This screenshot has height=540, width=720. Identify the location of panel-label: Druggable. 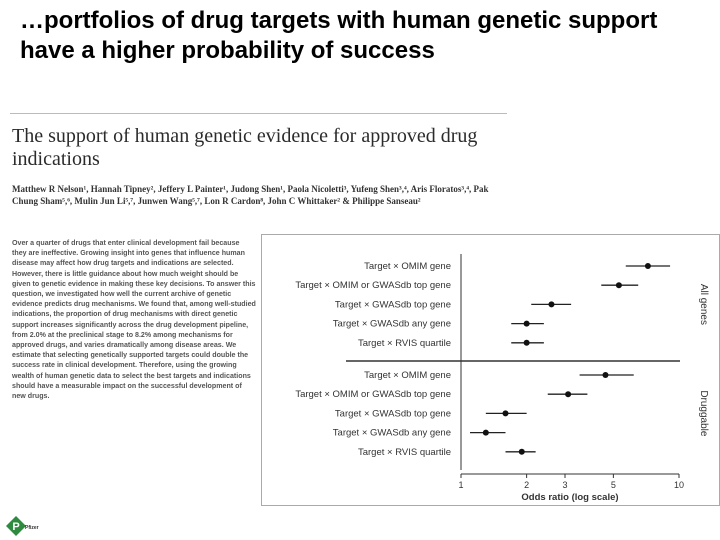
(703, 413).